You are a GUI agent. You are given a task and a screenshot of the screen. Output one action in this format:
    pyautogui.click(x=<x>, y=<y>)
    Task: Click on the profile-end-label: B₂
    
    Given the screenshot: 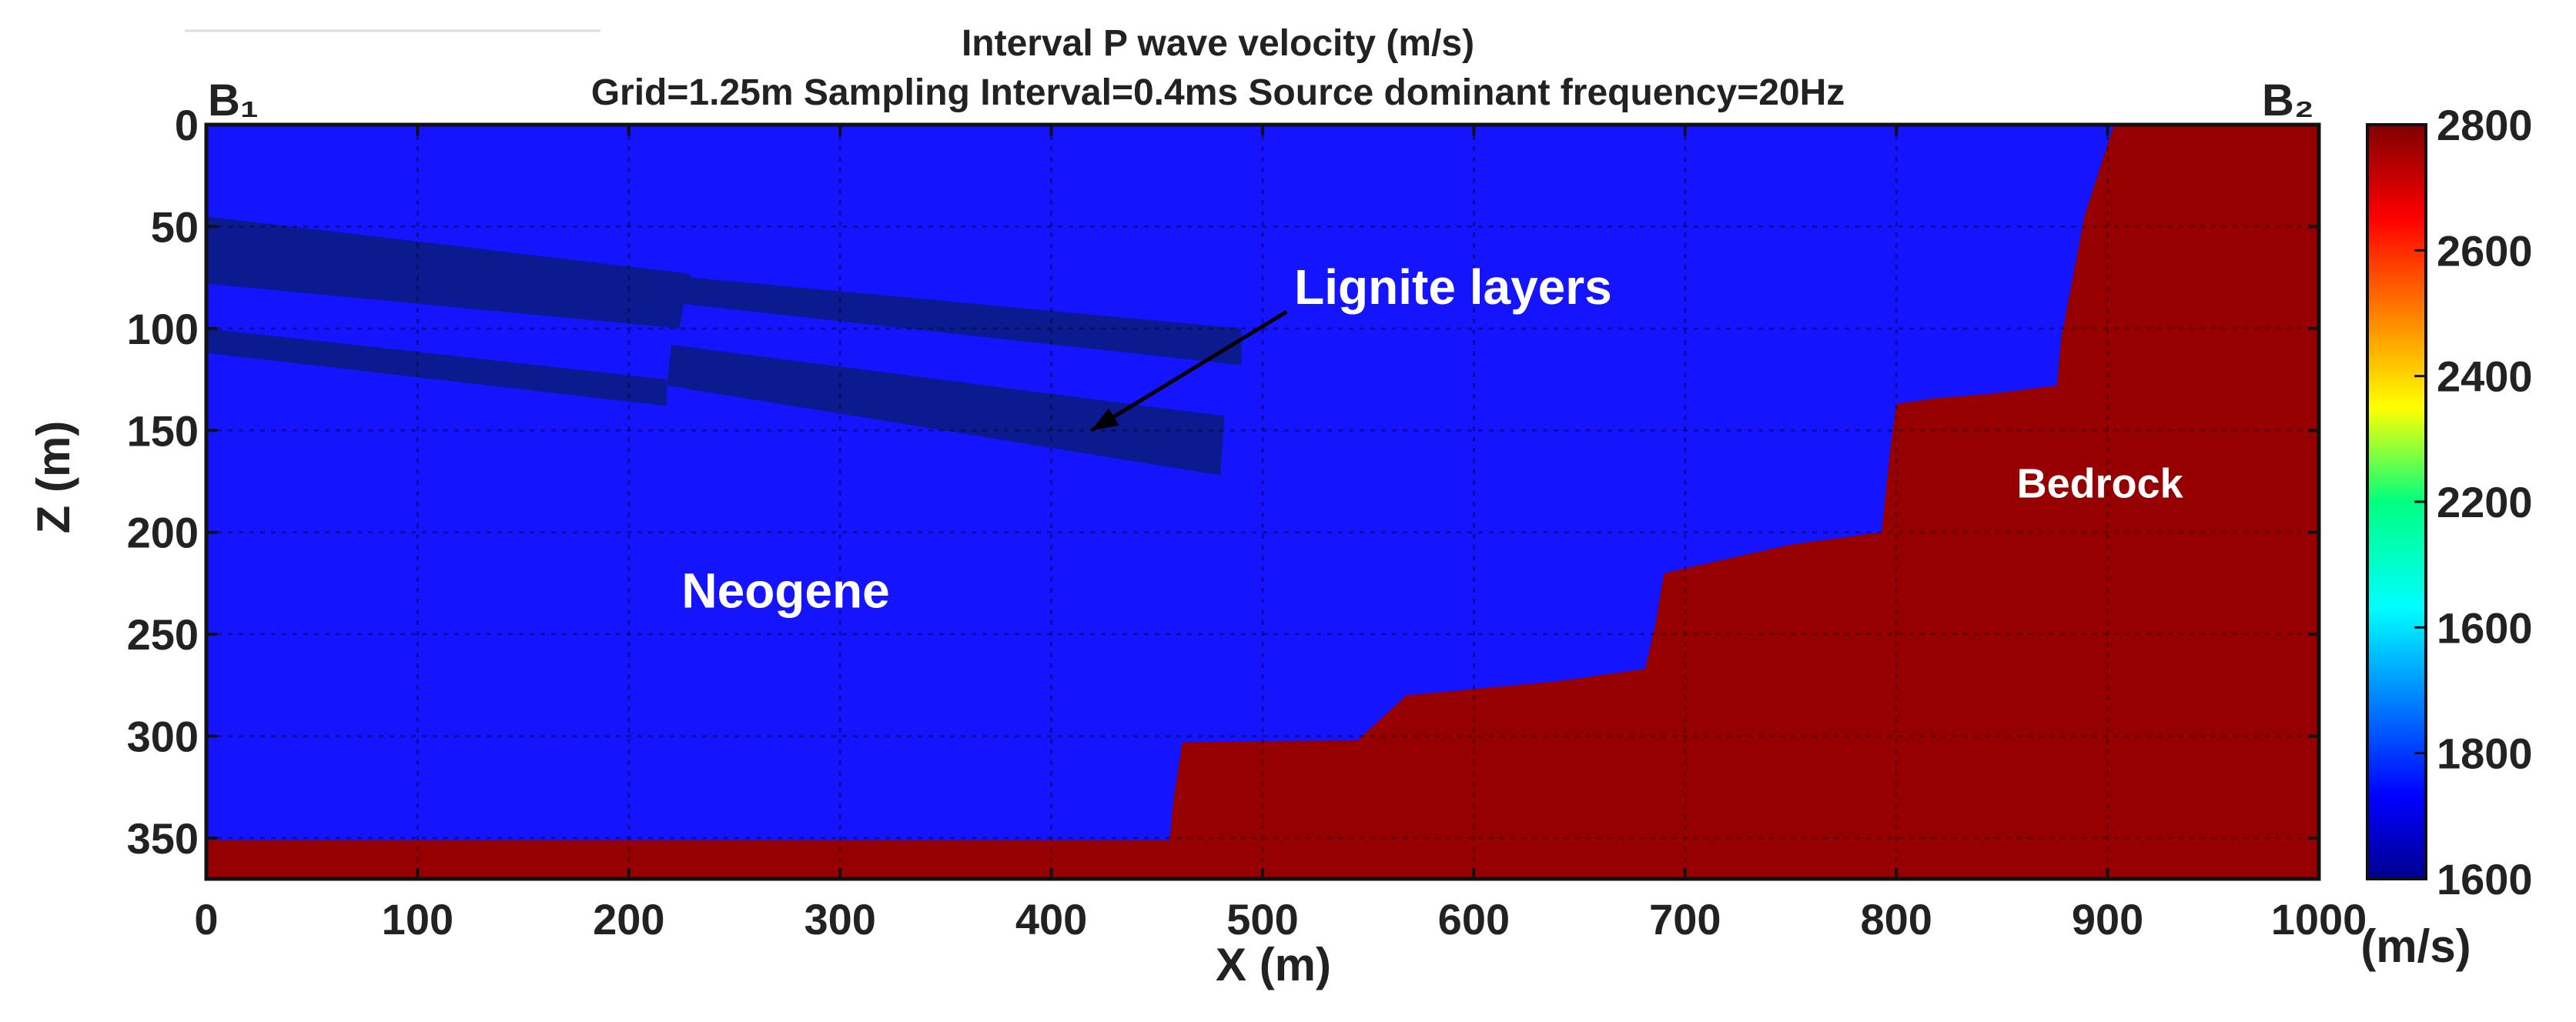 What is the action you would take?
    pyautogui.click(x=2288, y=100)
    